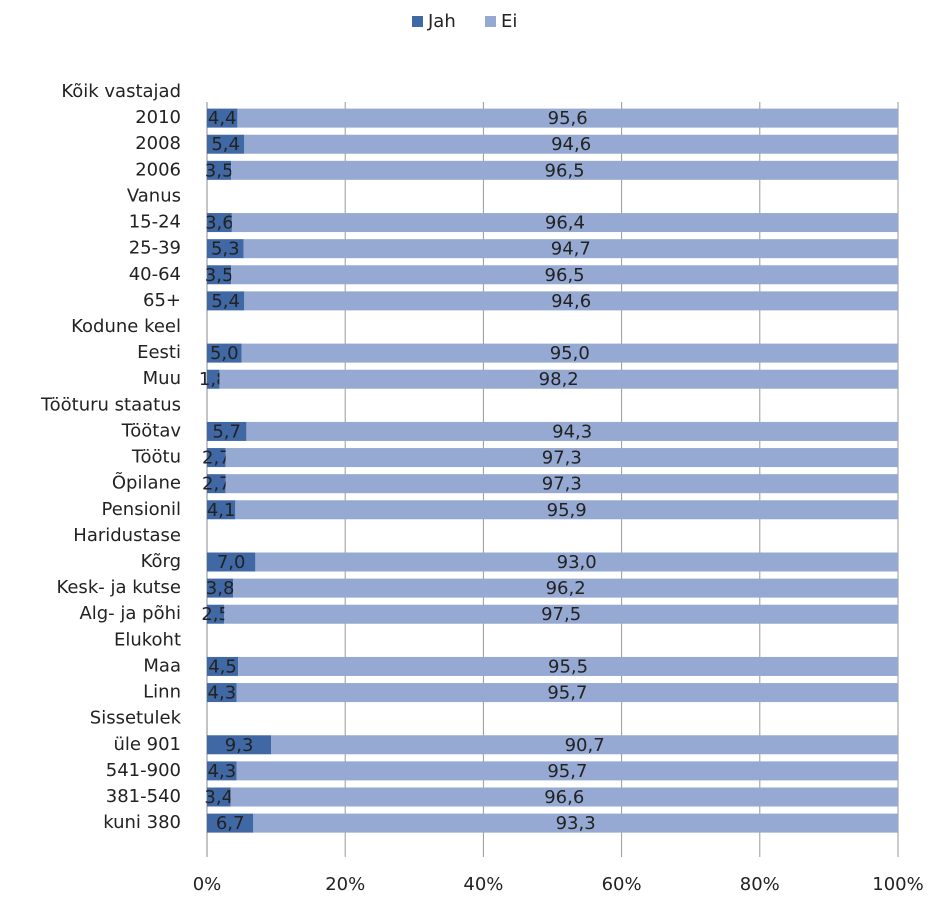 The height and width of the screenshot is (901, 932). What do you see at coordinates (155, 274) in the screenshot?
I see `y-tick-label: 40-64` at bounding box center [155, 274].